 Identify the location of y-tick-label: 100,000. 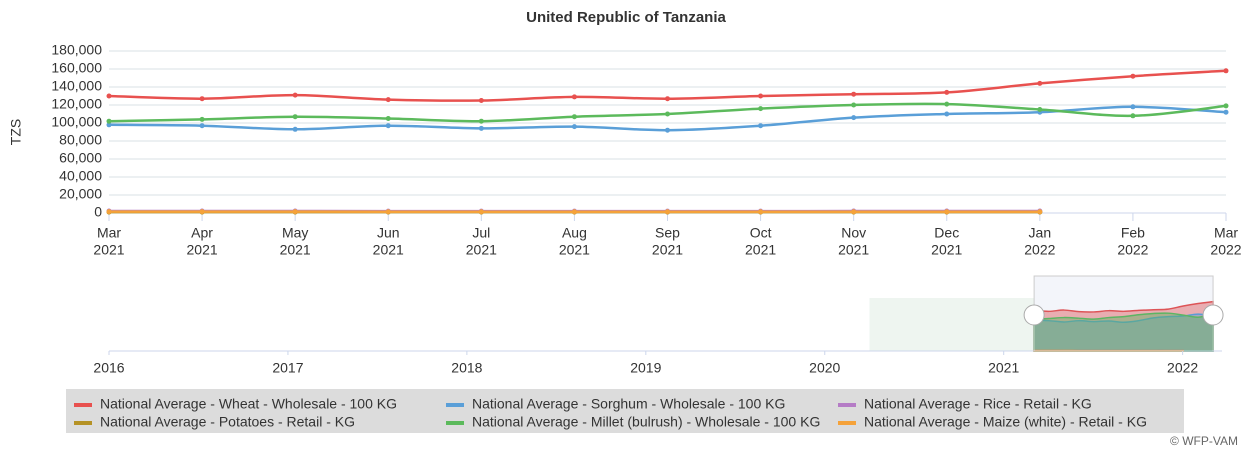
(76, 122).